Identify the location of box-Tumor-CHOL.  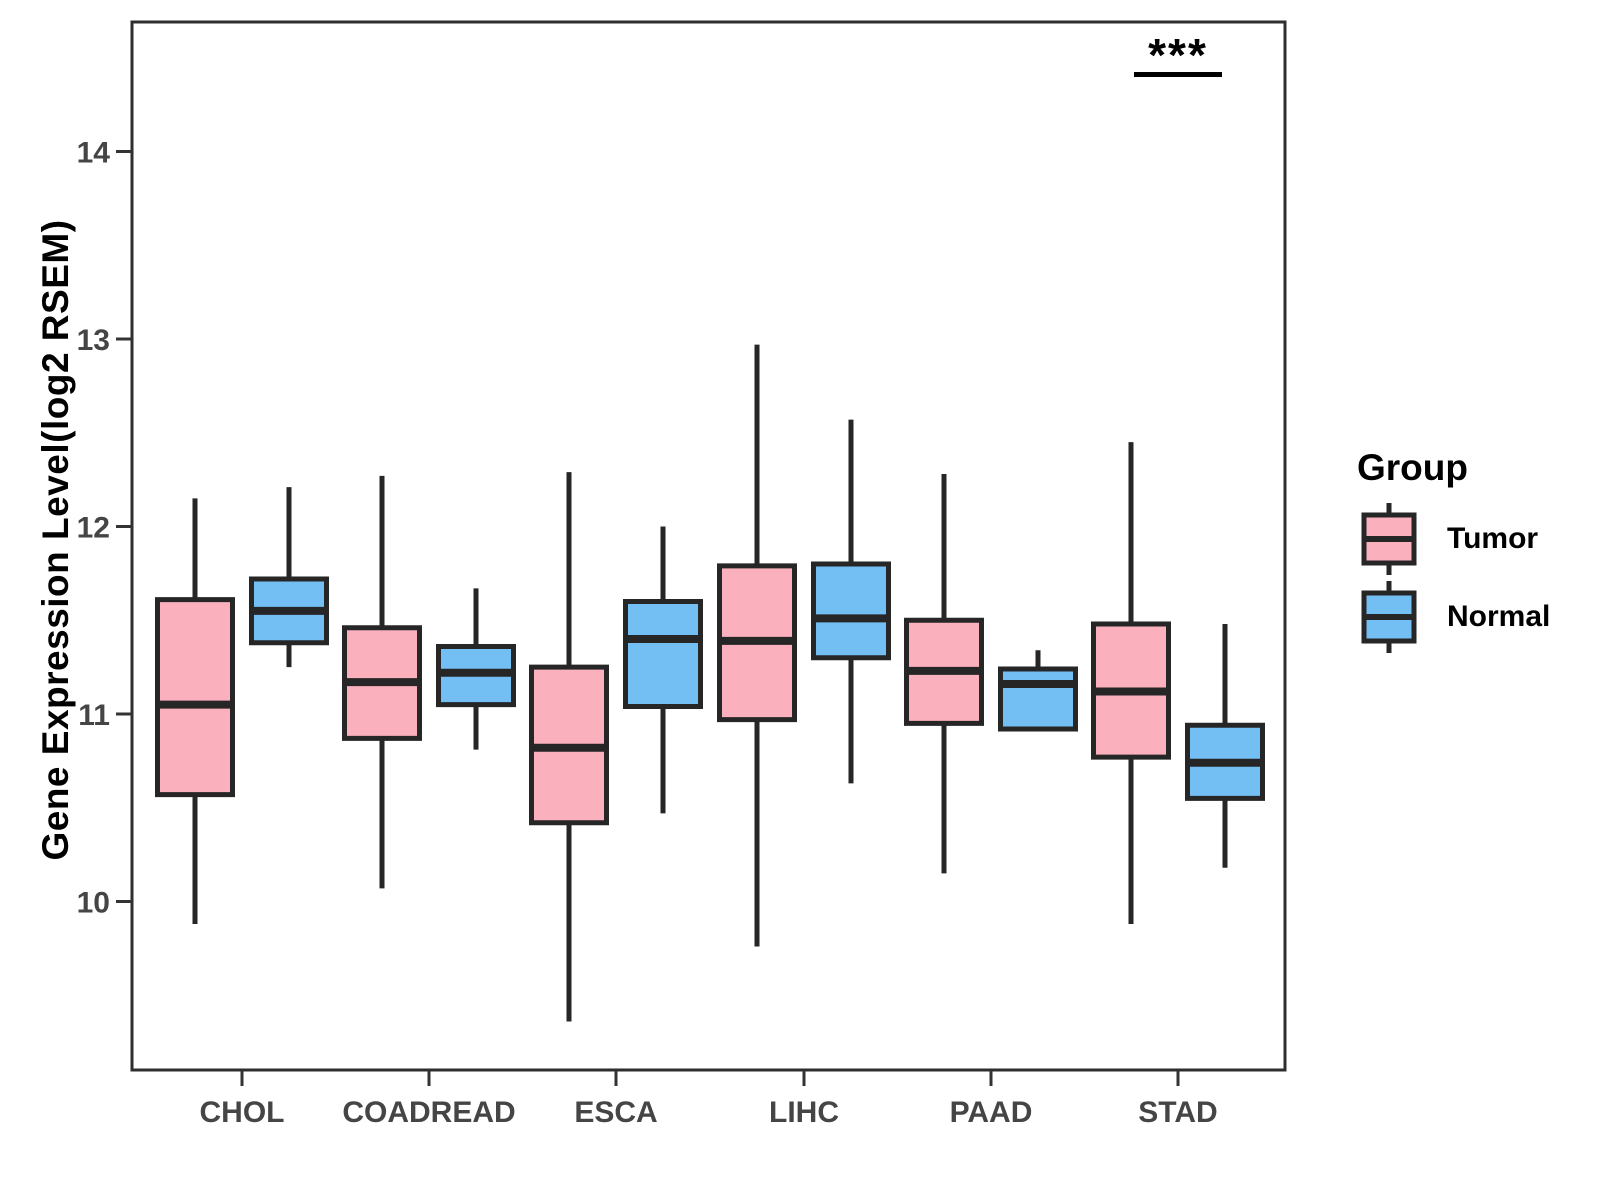
(195, 697).